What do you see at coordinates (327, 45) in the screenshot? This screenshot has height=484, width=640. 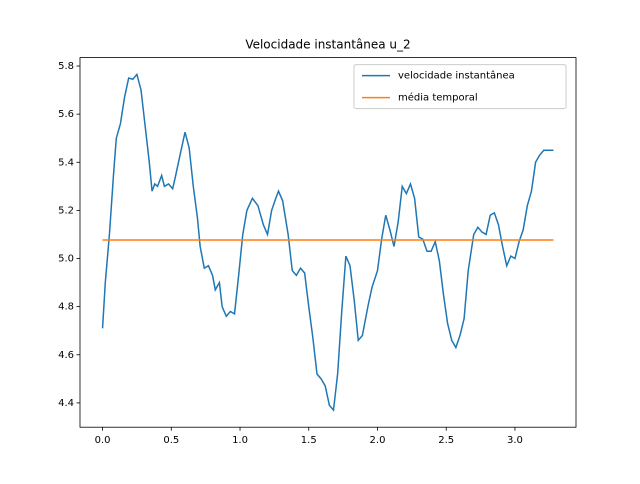 I see `chart-title: Velocidade instantânea u_2` at bounding box center [327, 45].